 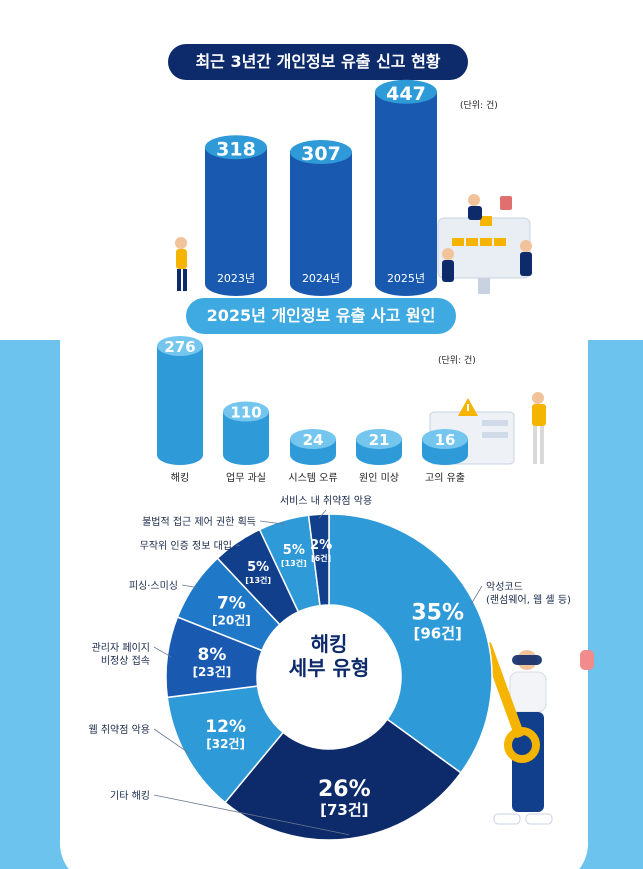 What do you see at coordinates (121, 648) in the screenshot?
I see `slice-category-label: 관리자 페이지` at bounding box center [121, 648].